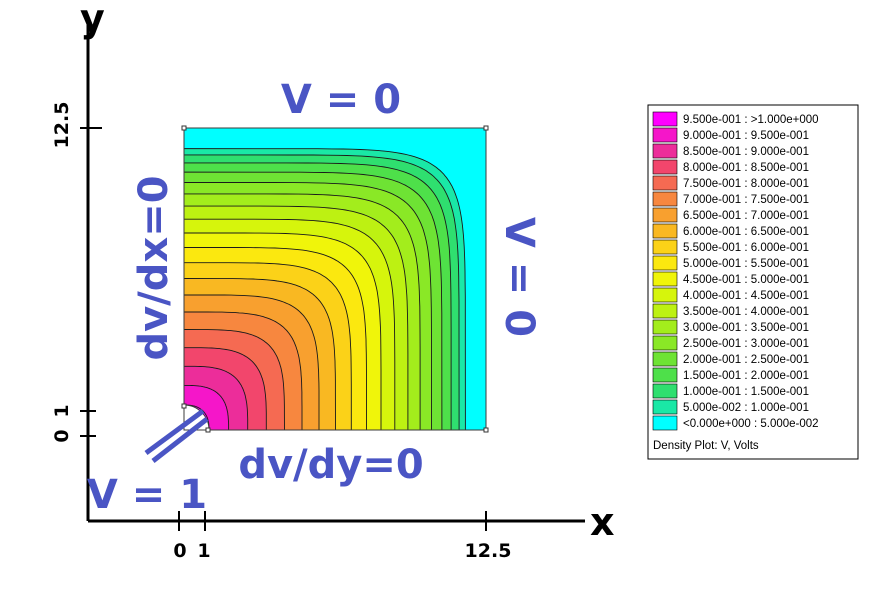  Describe the element at coordinates (62, 435) in the screenshot. I see `y-tick-label-0: 0` at that location.